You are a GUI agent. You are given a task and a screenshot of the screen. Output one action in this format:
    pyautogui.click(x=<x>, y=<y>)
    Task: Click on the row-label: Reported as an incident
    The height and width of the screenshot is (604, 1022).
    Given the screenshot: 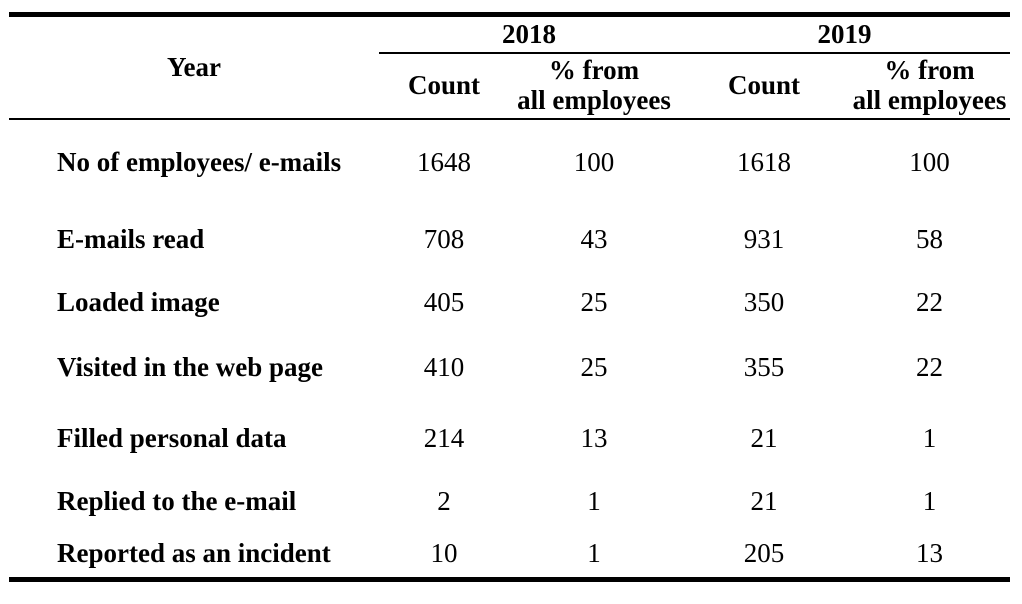 What is the action you would take?
    pyautogui.click(x=194, y=552)
    